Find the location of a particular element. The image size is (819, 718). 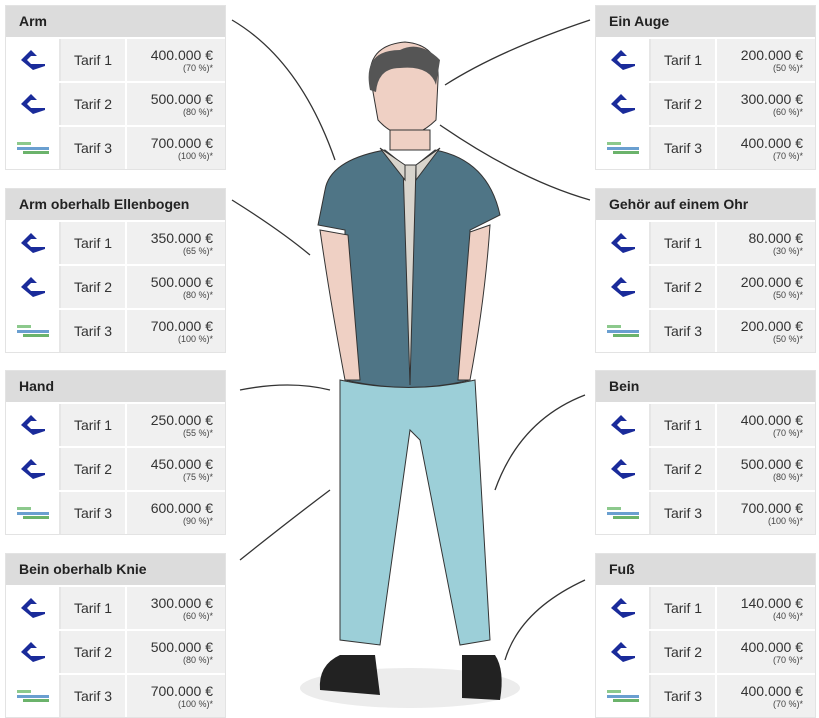

amount: 250.000 € is located at coordinates (181, 420).